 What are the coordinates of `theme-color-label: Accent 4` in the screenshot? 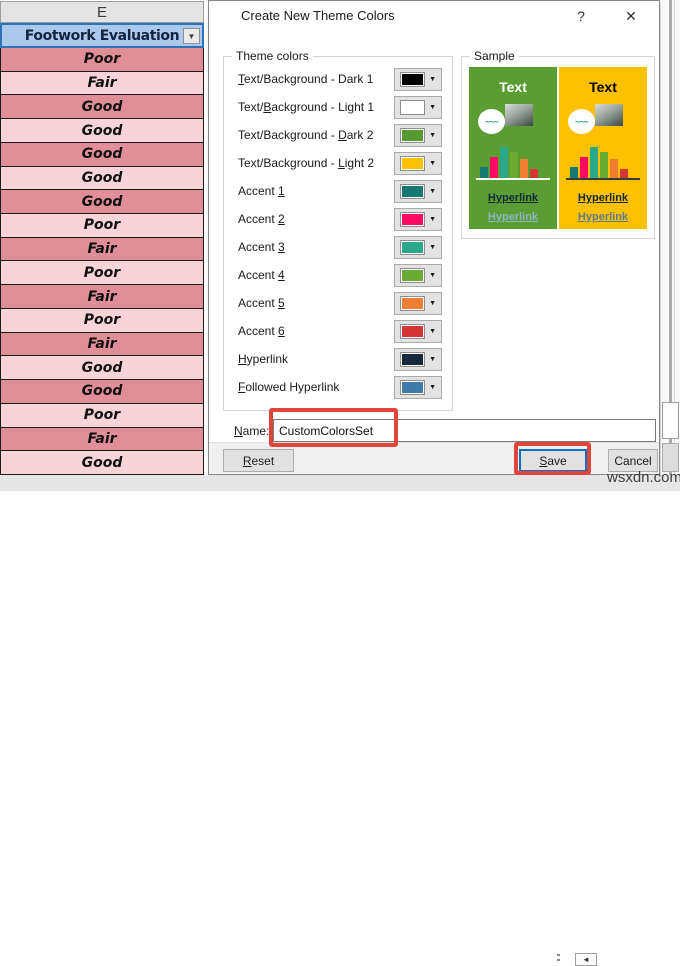 It's located at (261, 275).